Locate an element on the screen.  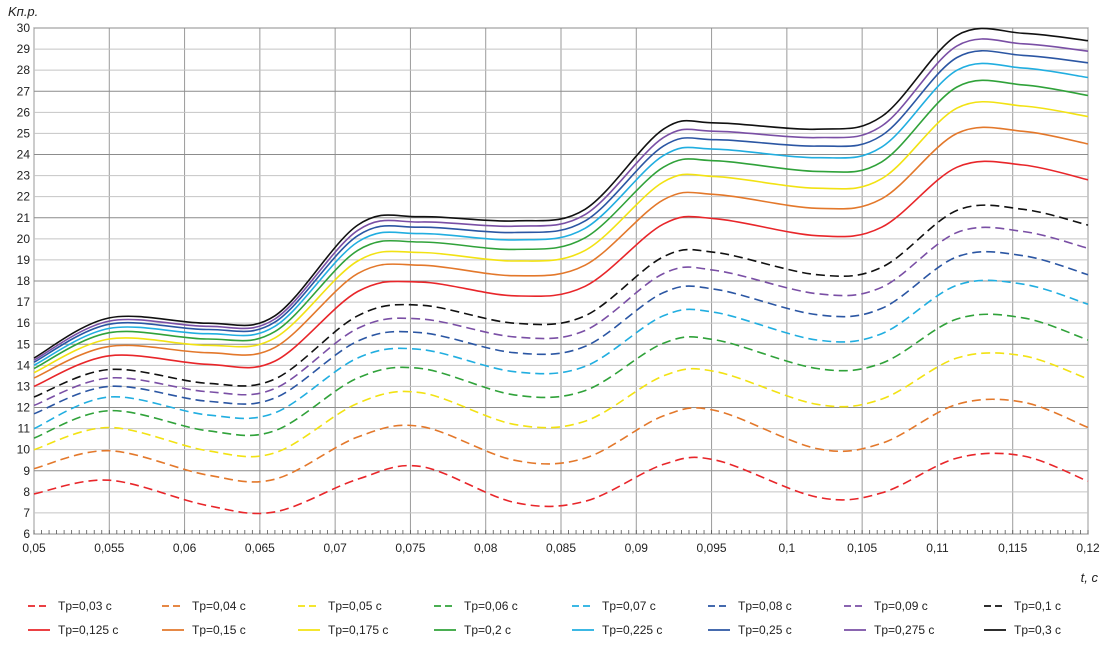
y-tick-label: 30 is located at coordinates (24, 28).